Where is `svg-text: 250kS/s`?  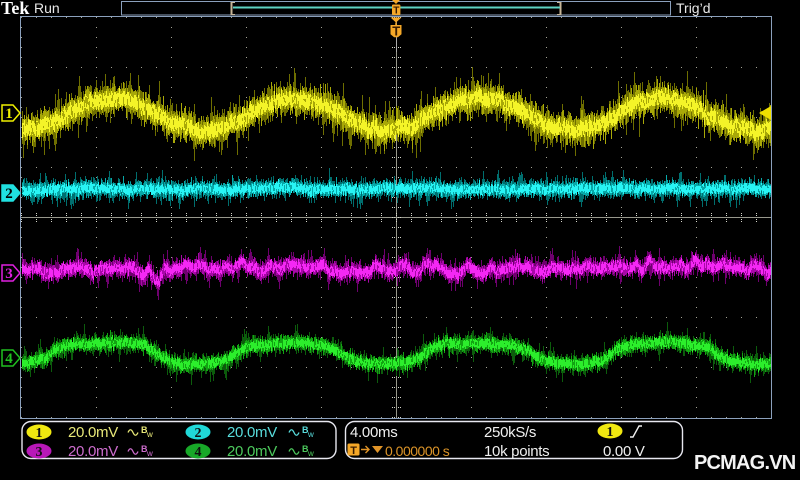 svg-text: 250kS/s is located at coordinates (510, 432).